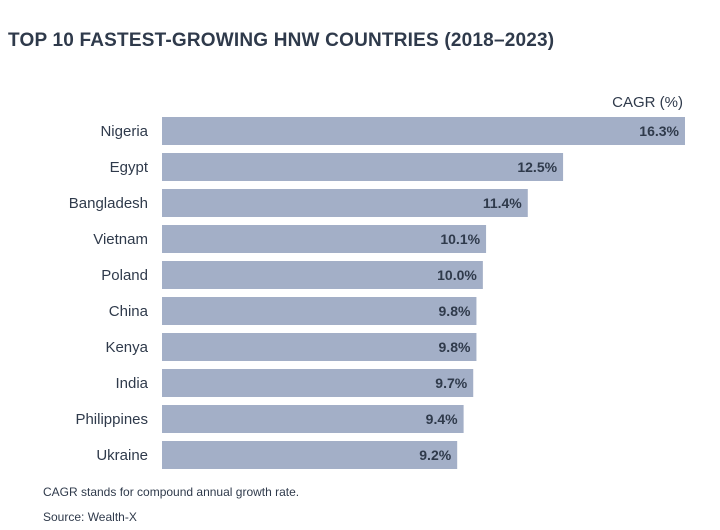 This screenshot has width=720, height=530. Describe the element at coordinates (124, 275) in the screenshot. I see `category-label: Poland` at that location.